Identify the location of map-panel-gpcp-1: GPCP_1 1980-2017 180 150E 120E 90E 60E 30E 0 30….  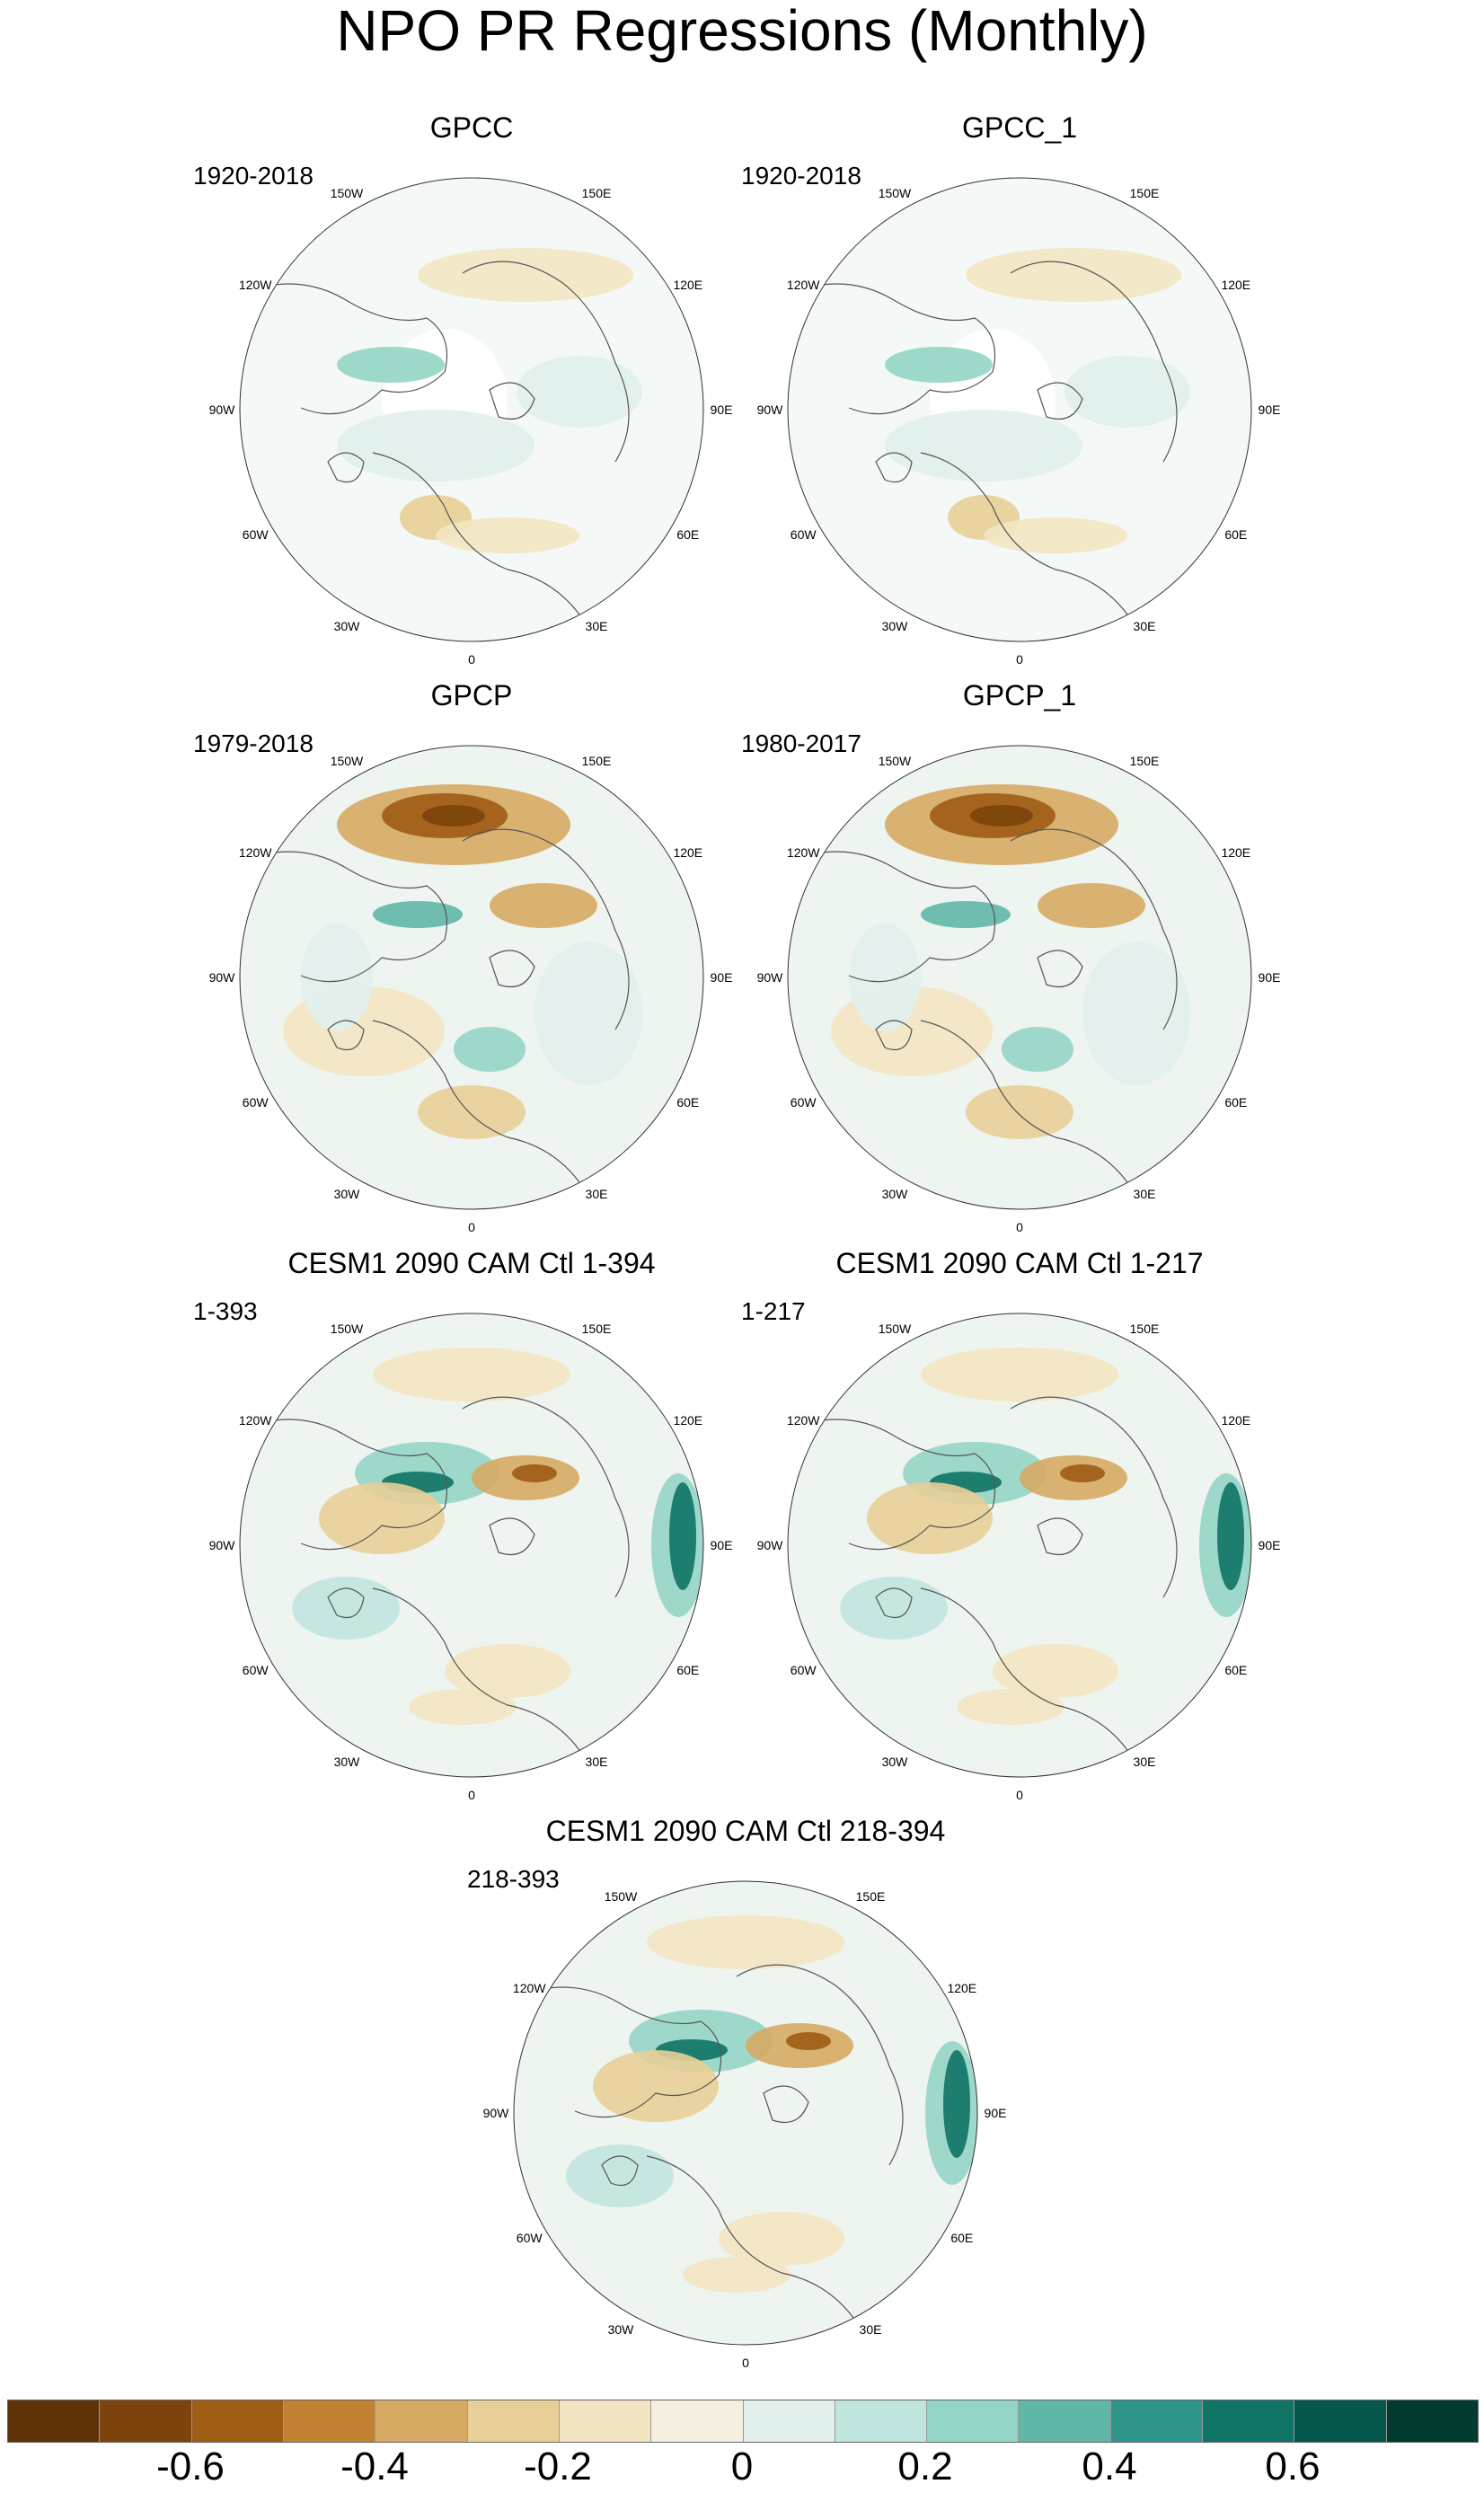
(1019, 957).